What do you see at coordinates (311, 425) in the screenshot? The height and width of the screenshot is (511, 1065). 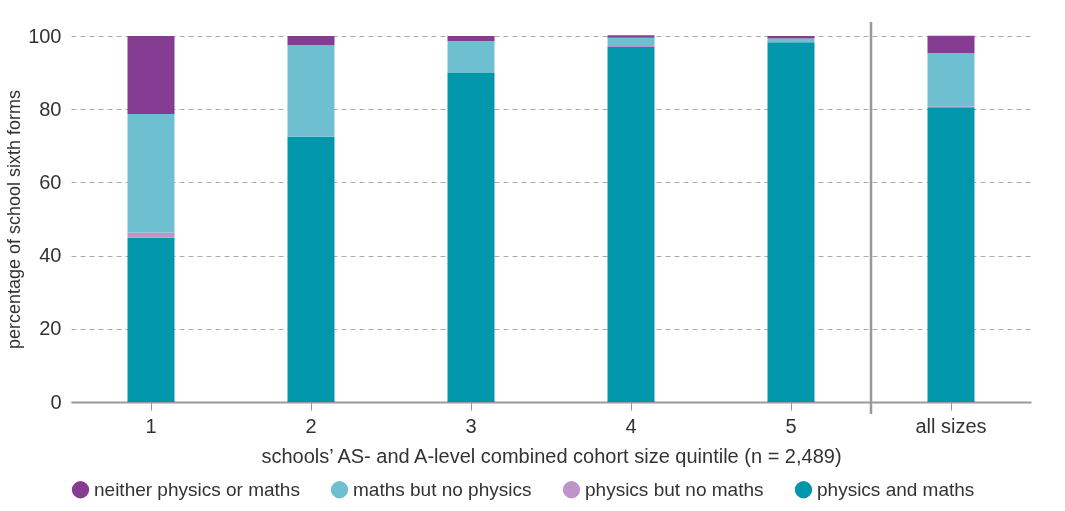 I see `x-tick-label: 2` at bounding box center [311, 425].